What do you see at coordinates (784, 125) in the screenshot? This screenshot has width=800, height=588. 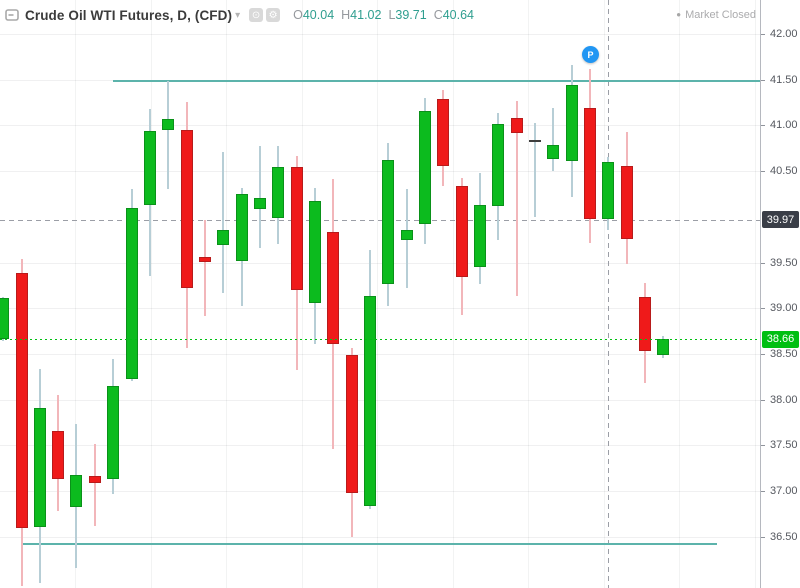 I see `axis-tick-label: 41.00` at bounding box center [784, 125].